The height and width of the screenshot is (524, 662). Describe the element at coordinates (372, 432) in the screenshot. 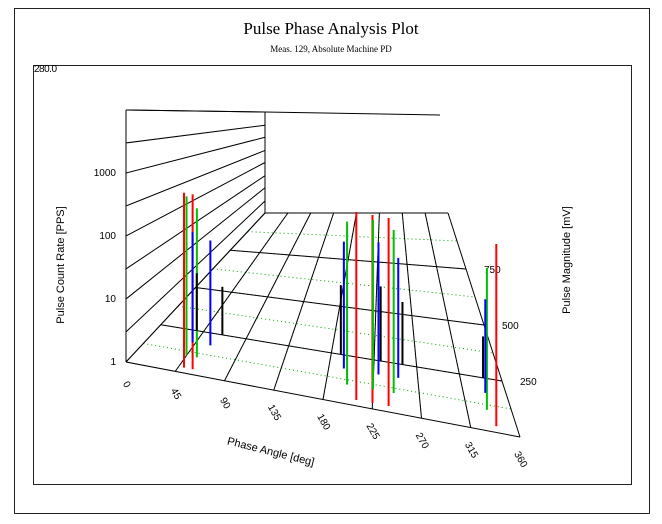

I see `x-tick-label: 225` at that location.